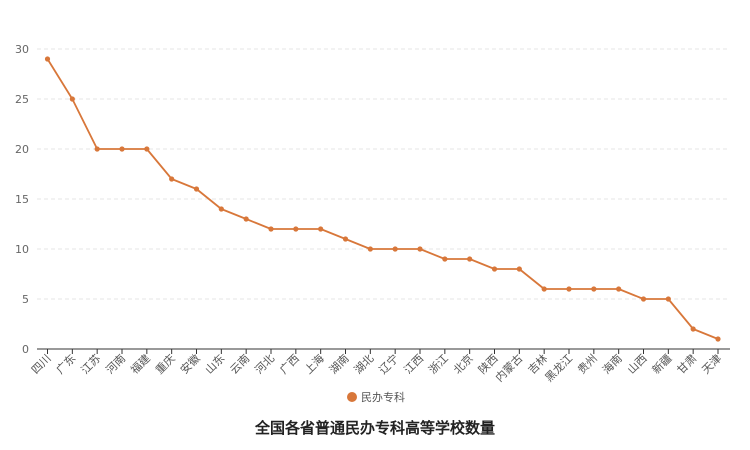  Describe the element at coordinates (22, 99) in the screenshot. I see `y-tick-label: 25` at that location.